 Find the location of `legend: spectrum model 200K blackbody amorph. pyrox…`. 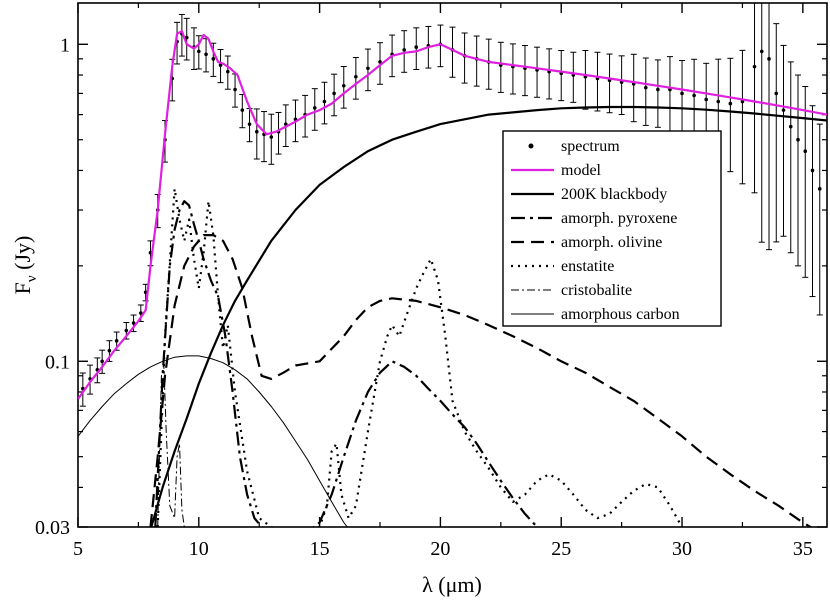

legend: spectrum model 200K blackbody amorph. pyrox… is located at coordinates (612, 228).